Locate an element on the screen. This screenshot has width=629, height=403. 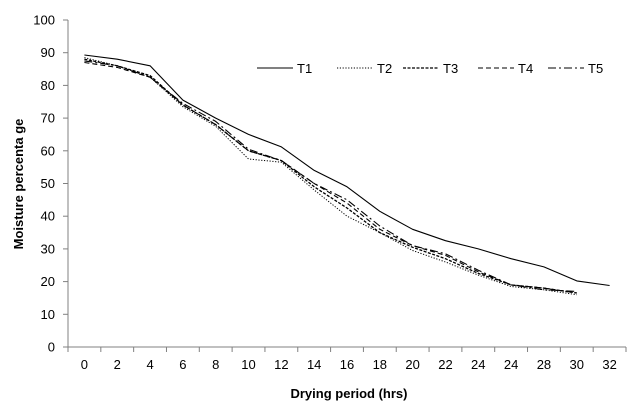
y-tick-label: 80 is located at coordinates (48, 85).